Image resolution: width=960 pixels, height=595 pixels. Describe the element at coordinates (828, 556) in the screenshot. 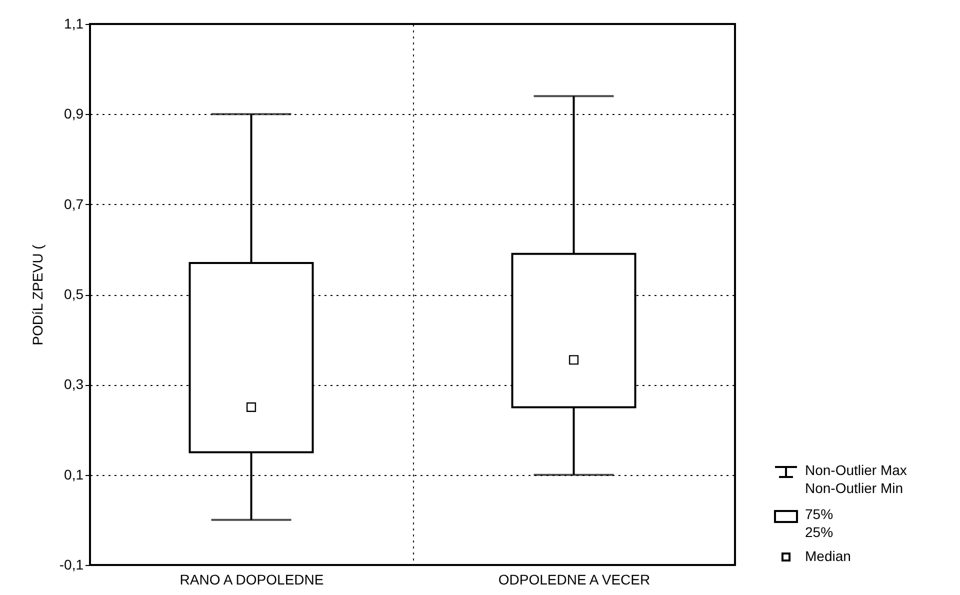

I see `text: Median` at that location.